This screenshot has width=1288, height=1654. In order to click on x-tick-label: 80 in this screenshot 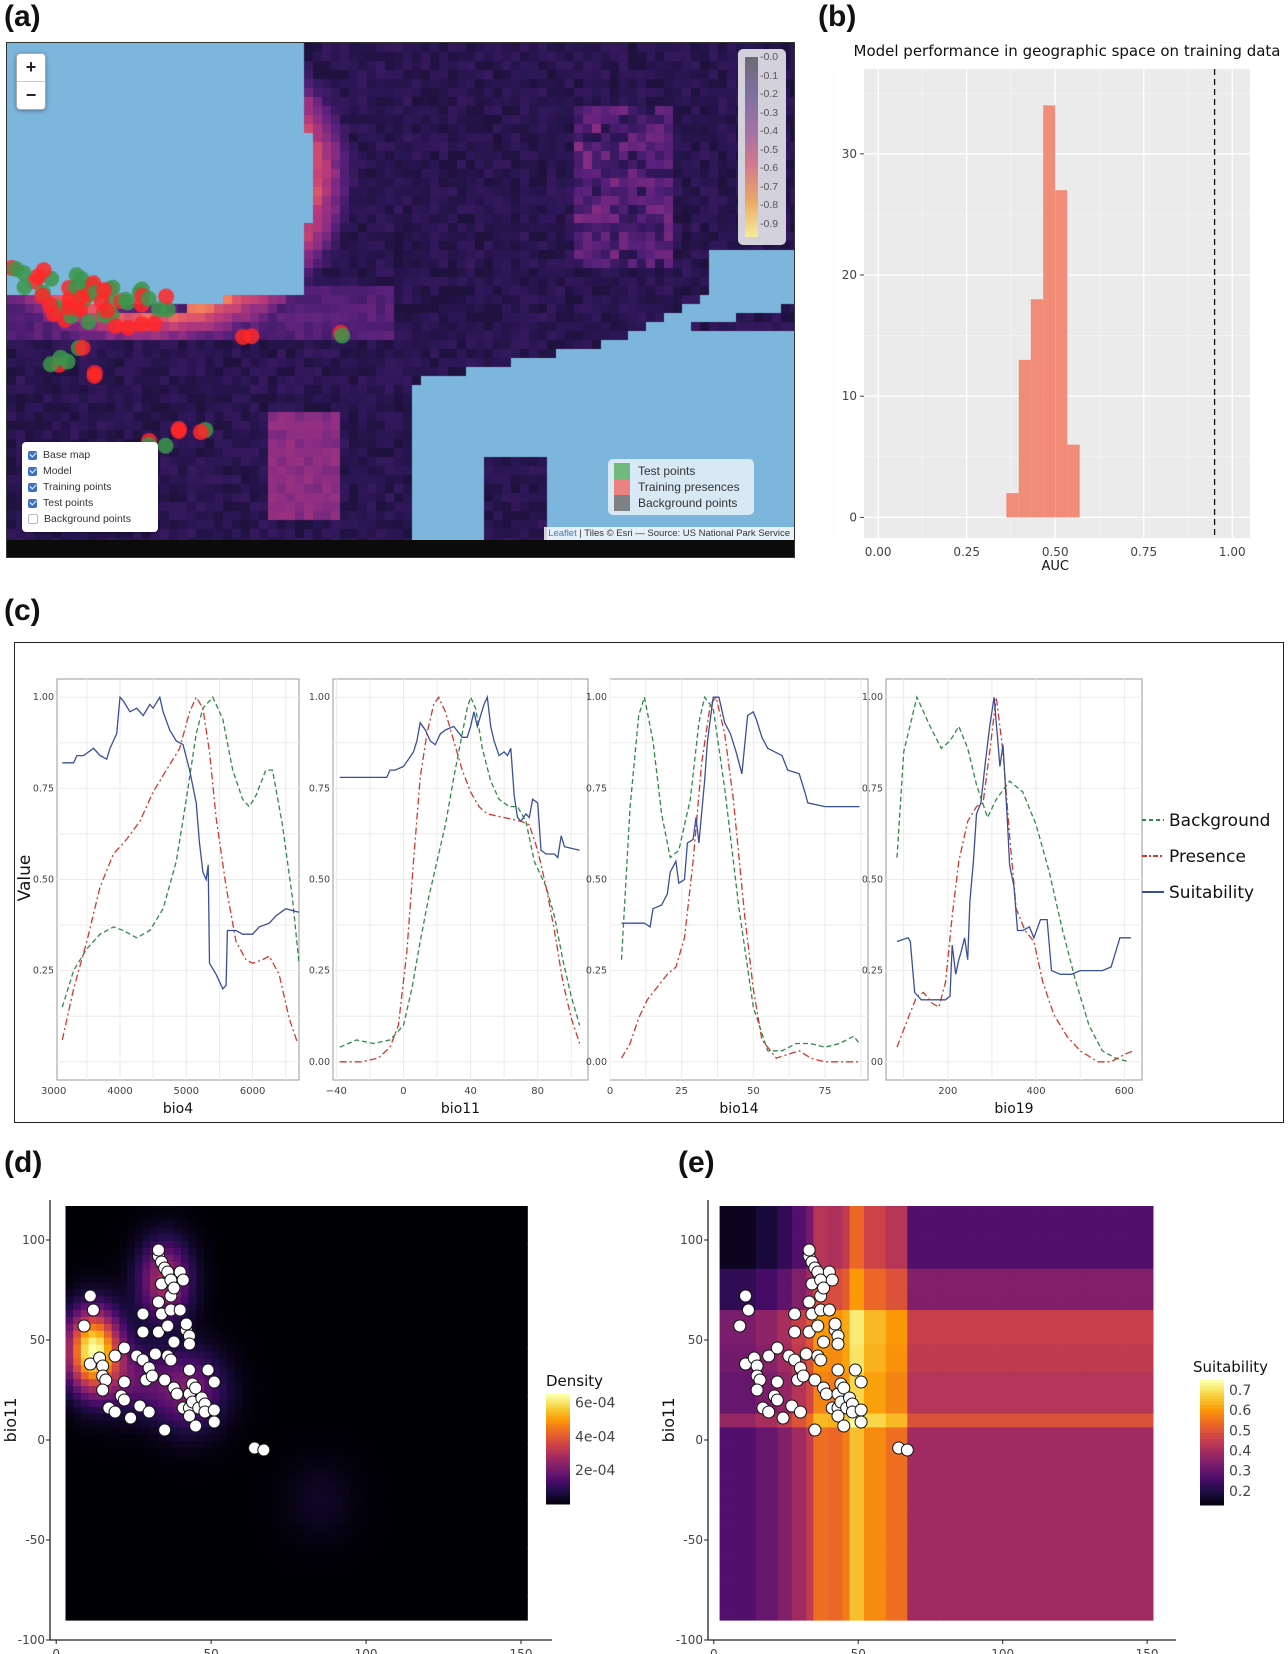, I will do `click(537, 1091)`.